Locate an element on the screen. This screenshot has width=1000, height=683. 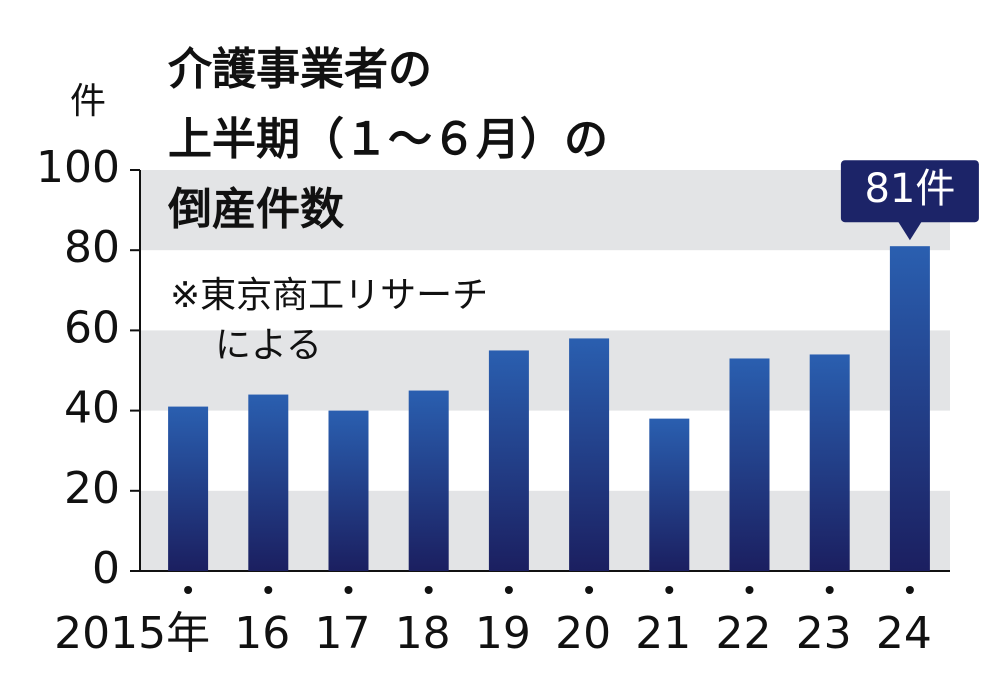
y-tick-label: 60 is located at coordinates (92, 327).